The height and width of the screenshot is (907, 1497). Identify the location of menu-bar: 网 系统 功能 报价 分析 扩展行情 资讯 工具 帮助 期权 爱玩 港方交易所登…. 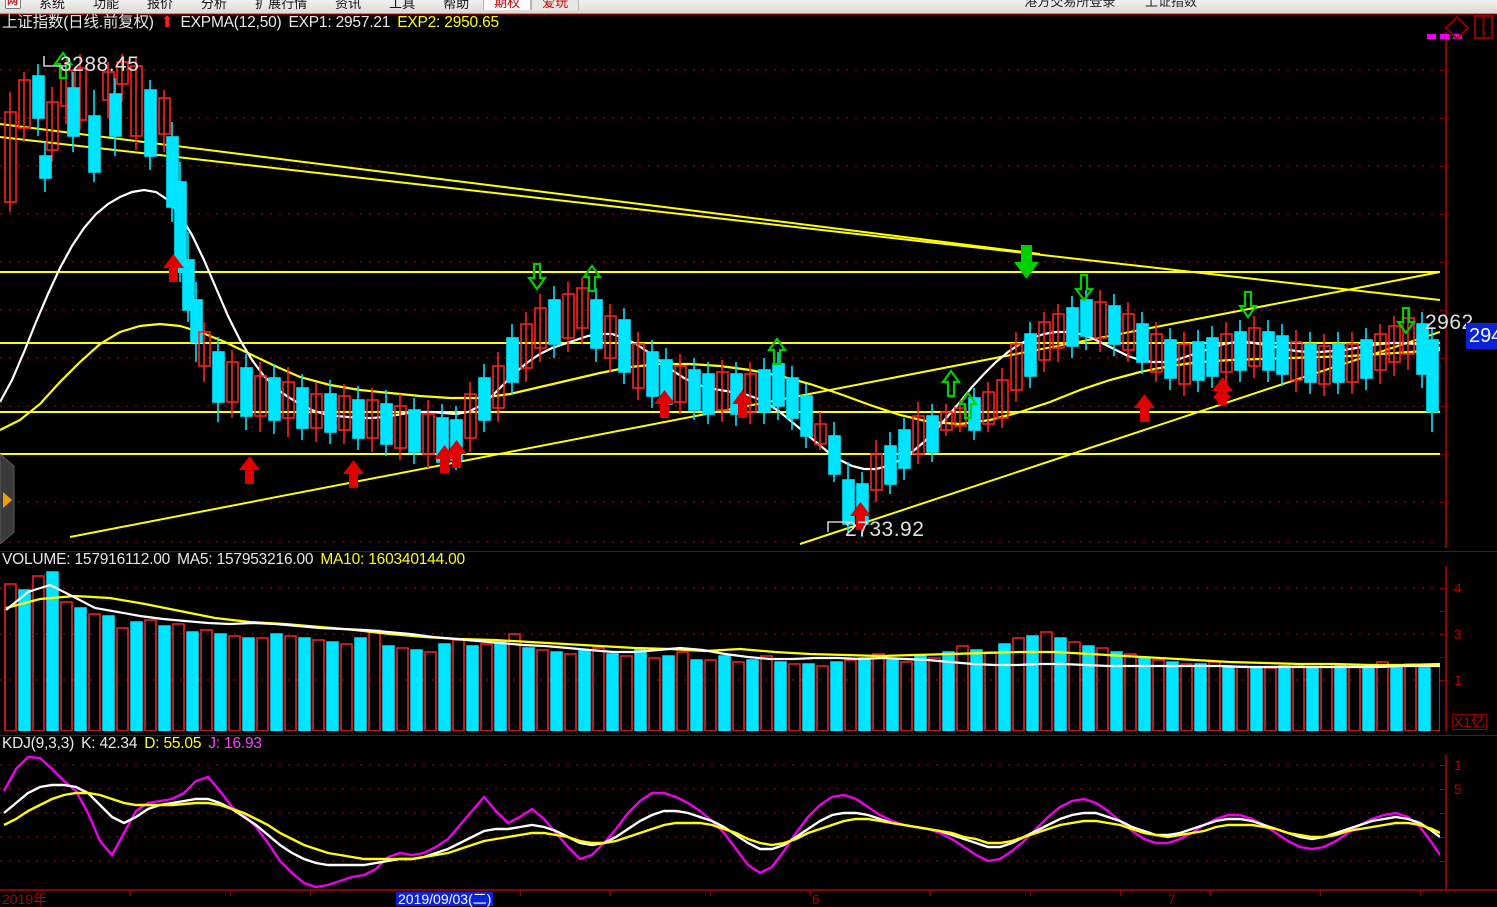
(748, 7).